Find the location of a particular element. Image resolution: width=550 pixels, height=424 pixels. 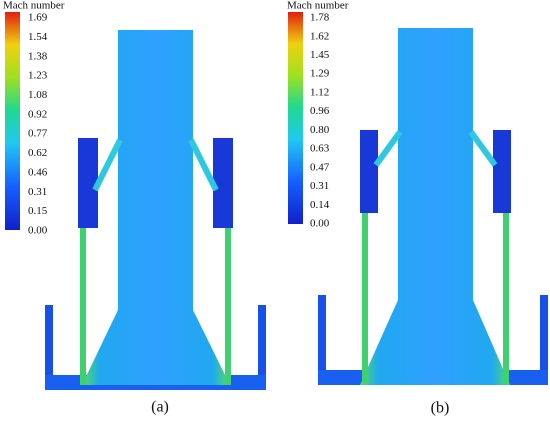

legend-label: 0.92 is located at coordinates (37, 114).